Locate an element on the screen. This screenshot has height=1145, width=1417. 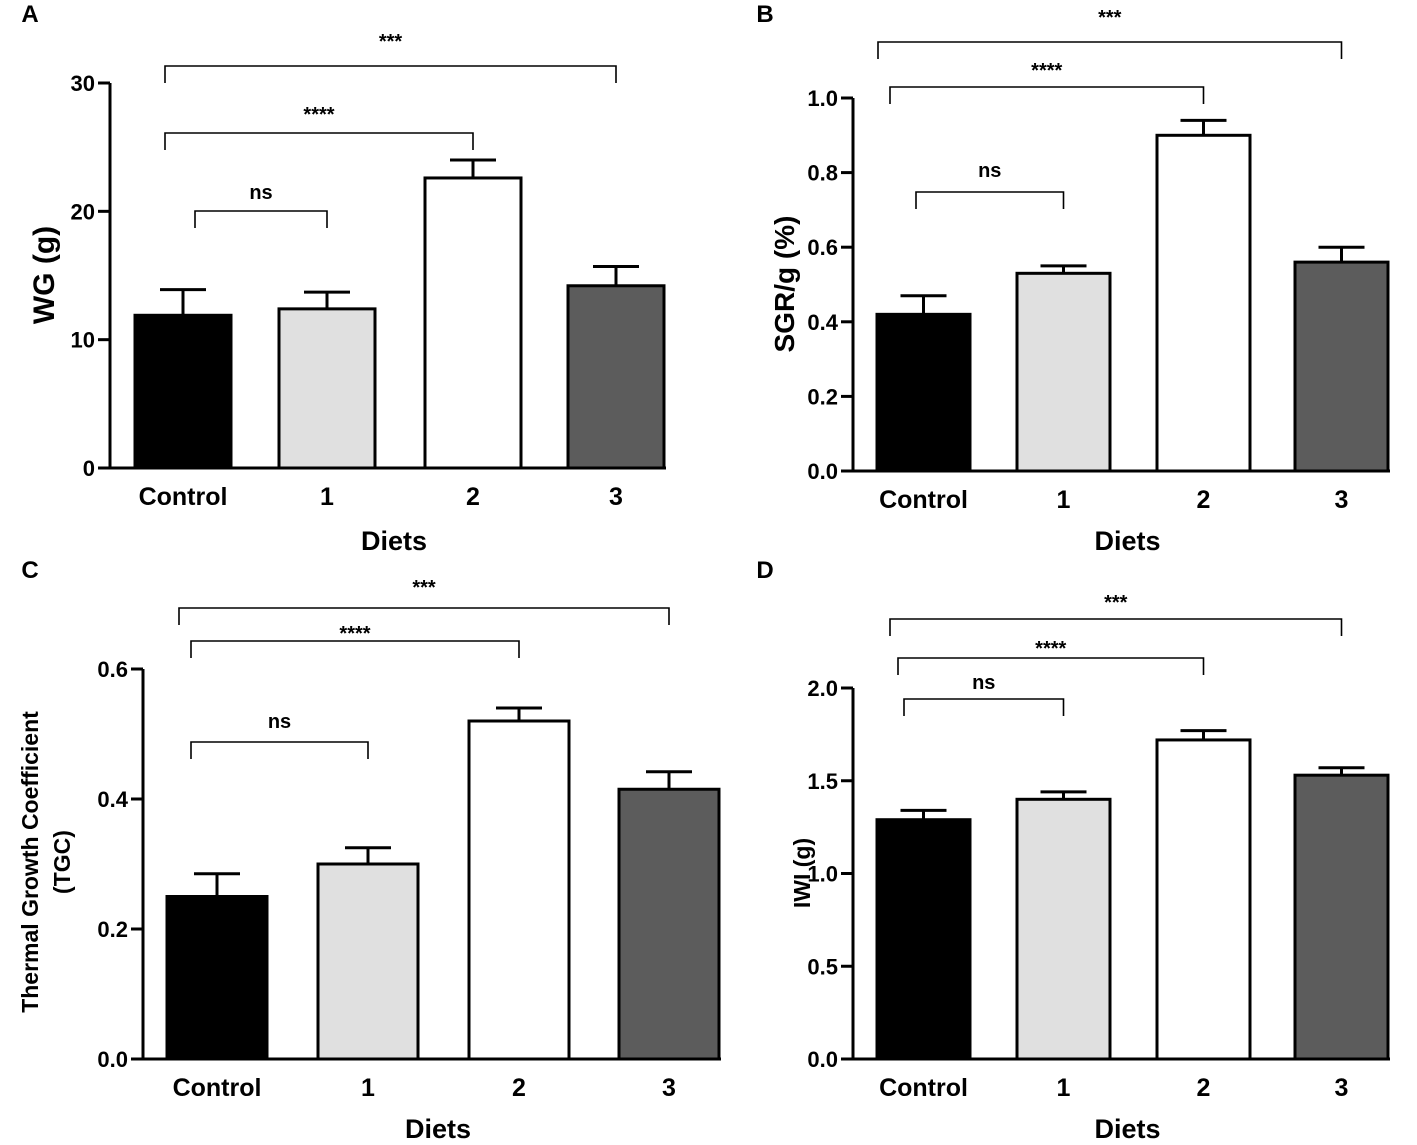
y-tick-label: 30 is located at coordinates (83, 83).